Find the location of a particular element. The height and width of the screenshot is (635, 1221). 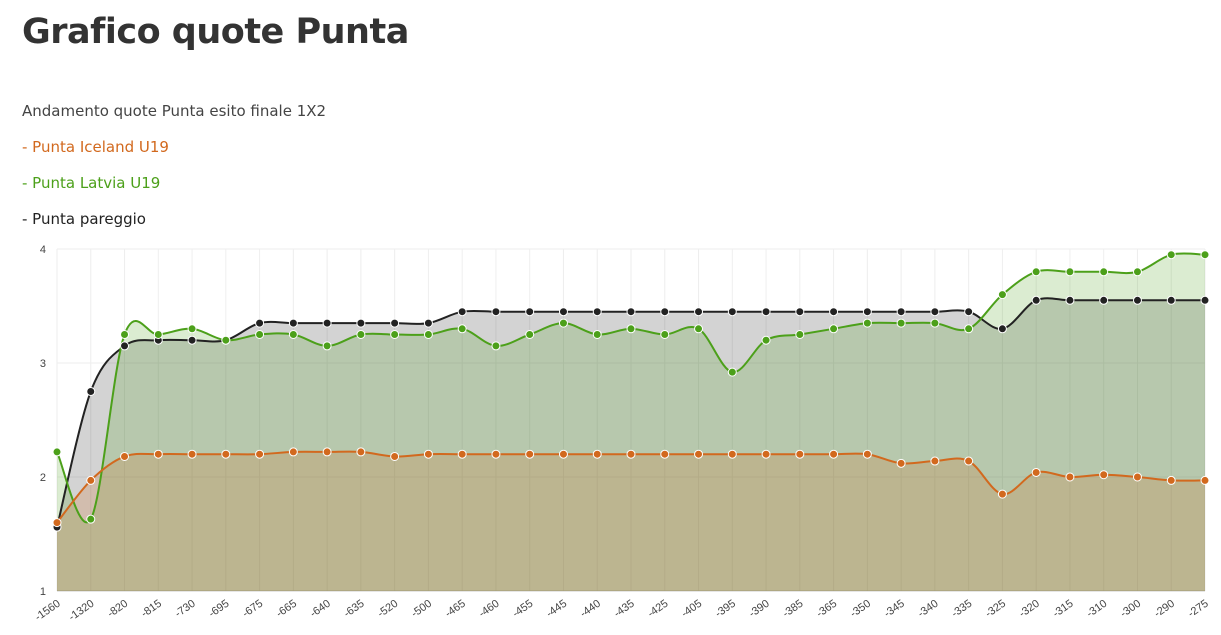

x-tick-label: -730 is located at coordinates (185, 609).